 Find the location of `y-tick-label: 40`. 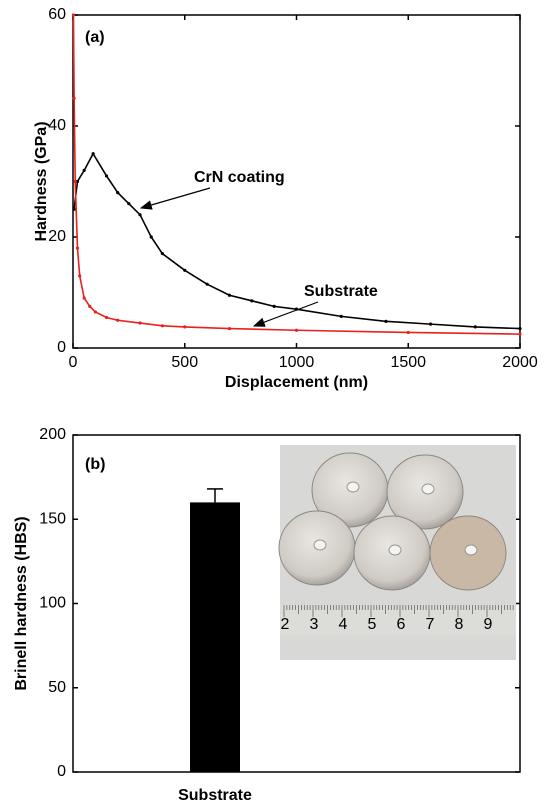

y-tick-label: 40 is located at coordinates (57, 125).